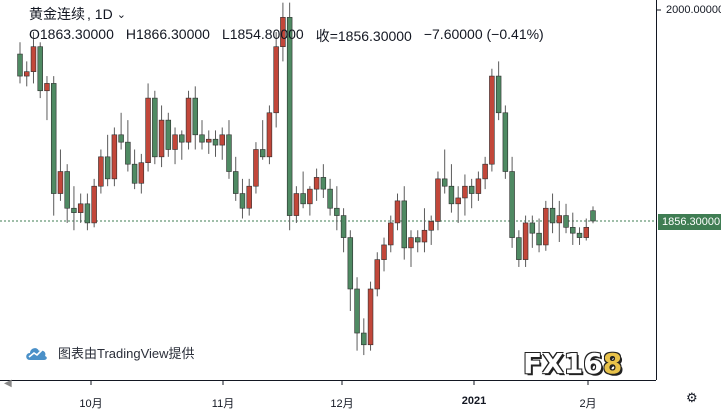 The image size is (721, 411). I want to click on low-value: L1854.80000, so click(262, 34).